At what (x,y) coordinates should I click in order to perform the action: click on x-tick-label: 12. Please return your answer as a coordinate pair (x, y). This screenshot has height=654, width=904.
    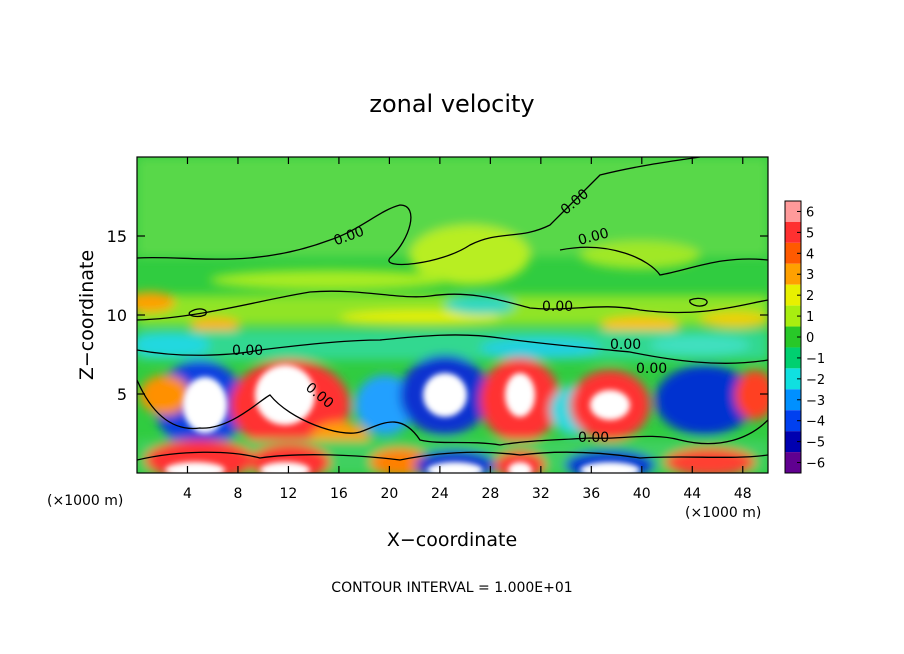
    Looking at the image, I should click on (289, 494).